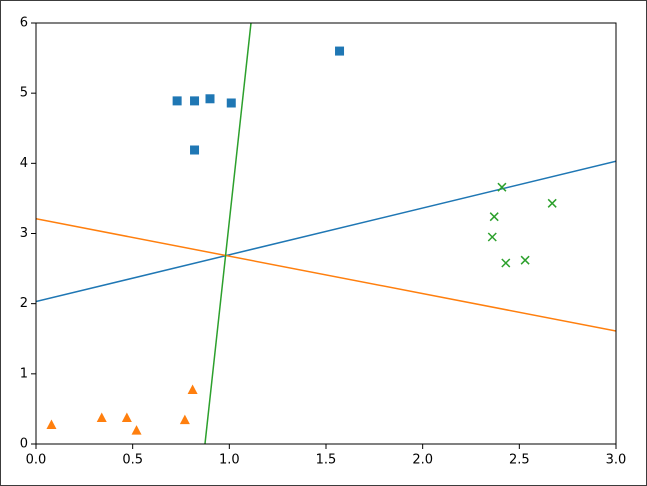  What do you see at coordinates (229, 460) in the screenshot?
I see `x-tick-label: 1.0` at bounding box center [229, 460].